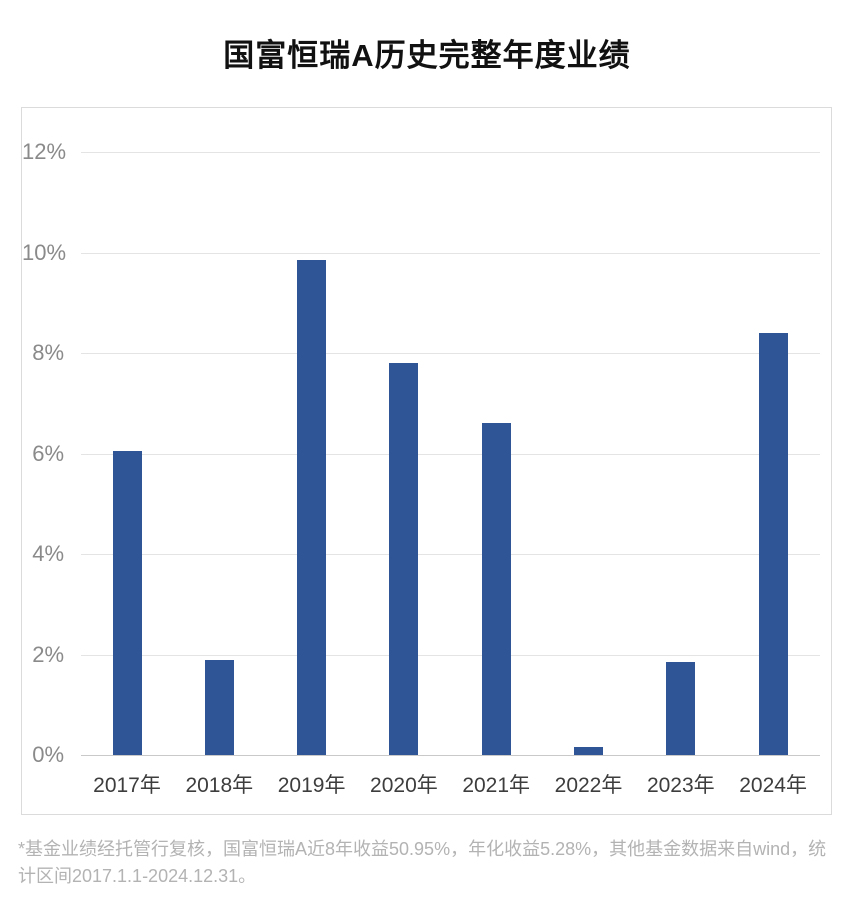 This screenshot has width=854, height=900. Describe the element at coordinates (427, 55) in the screenshot. I see `chart-title: 国富恒瑞A历史完整年度业绩` at that location.